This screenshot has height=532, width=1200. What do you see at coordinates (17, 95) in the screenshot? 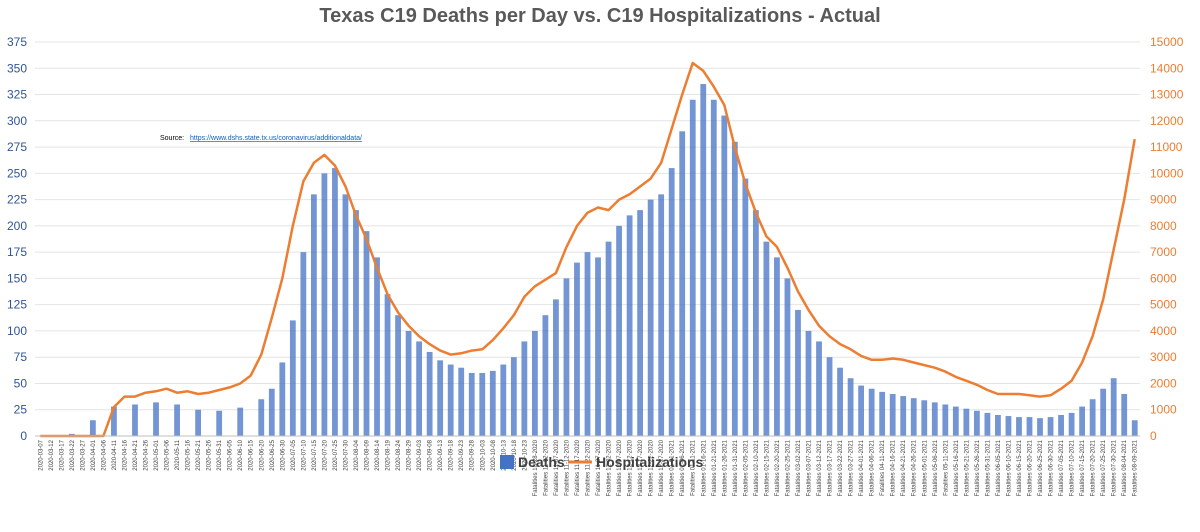
I see `y-left-tick-label: 325` at bounding box center [17, 95].